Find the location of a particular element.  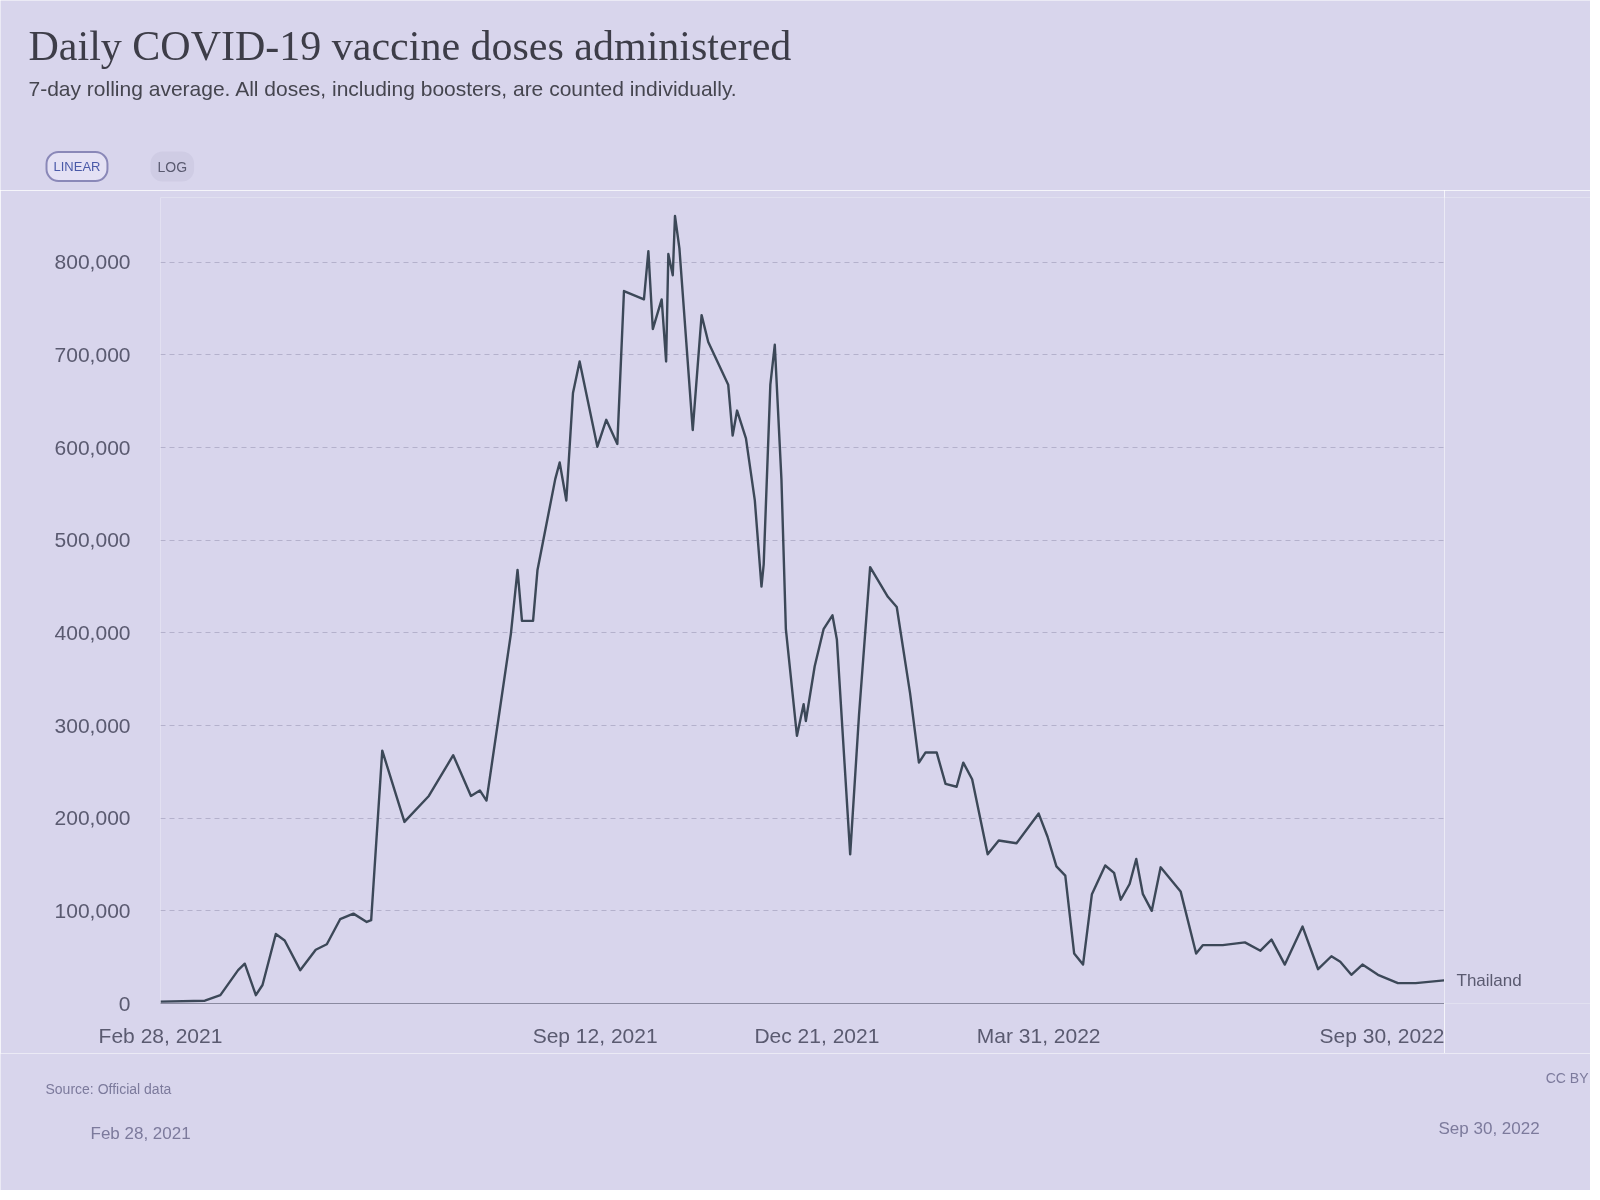

text: CC BY is located at coordinates (1567, 1077).